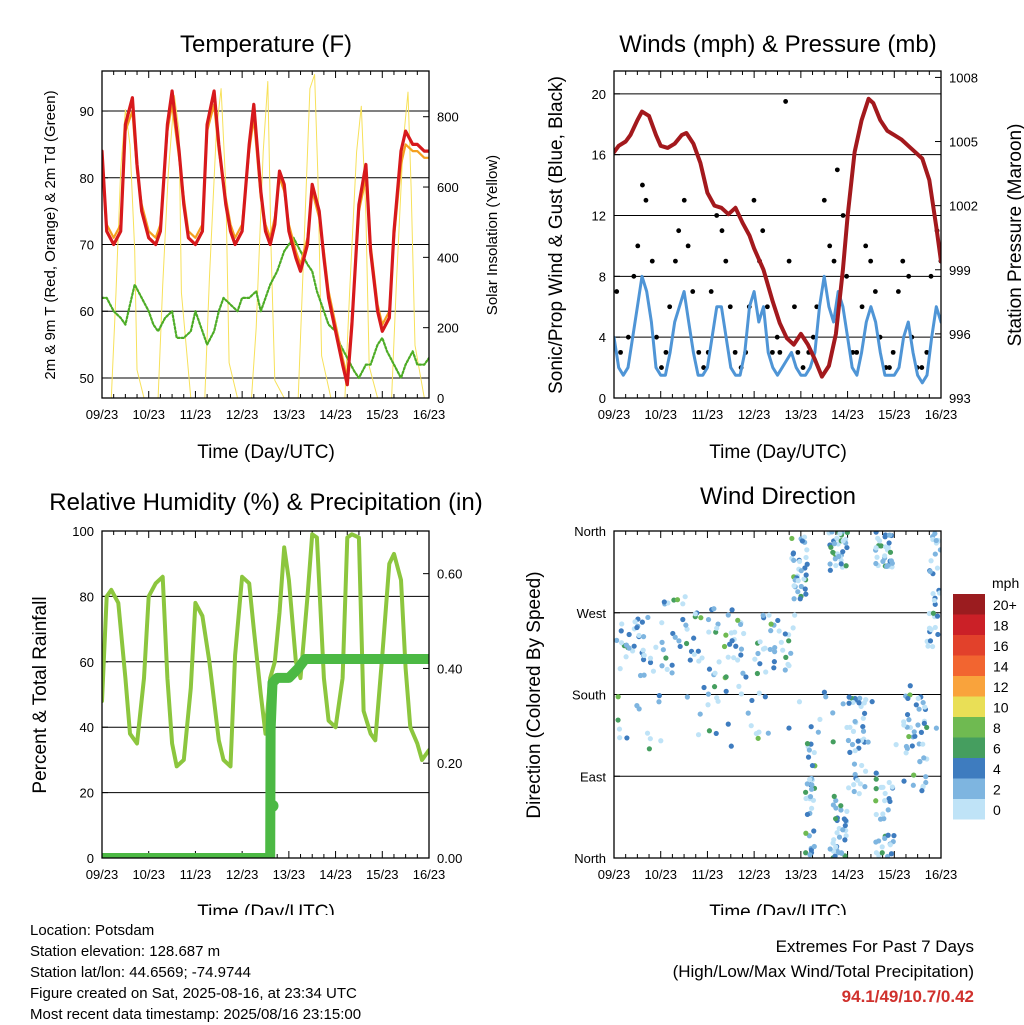 This screenshot has width=1024, height=1025. Describe the element at coordinates (87, 378) in the screenshot. I see `y-tick-label: 50` at that location.